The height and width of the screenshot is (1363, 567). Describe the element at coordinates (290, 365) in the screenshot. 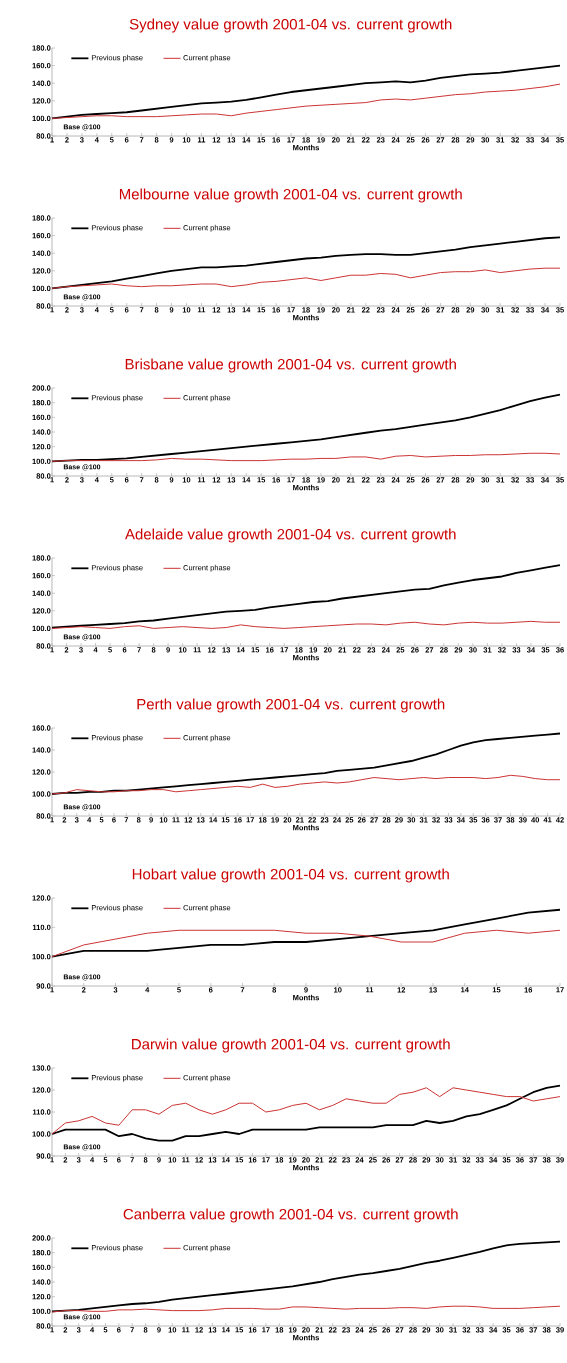

I see `chart-title: Brisbane value growth 2001-04 vs. current growth` at that location.